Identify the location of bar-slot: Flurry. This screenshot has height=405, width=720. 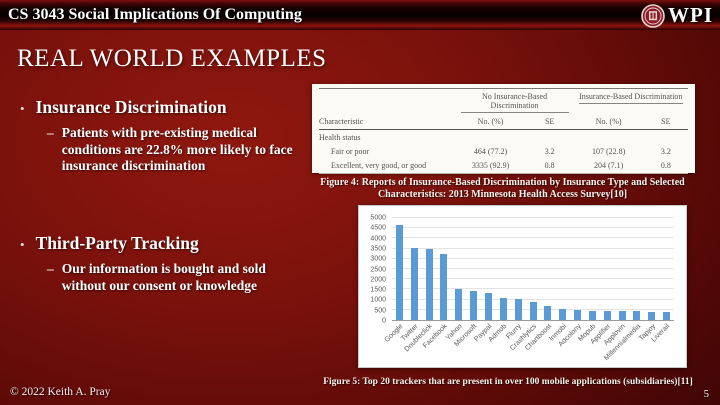
(516, 279).